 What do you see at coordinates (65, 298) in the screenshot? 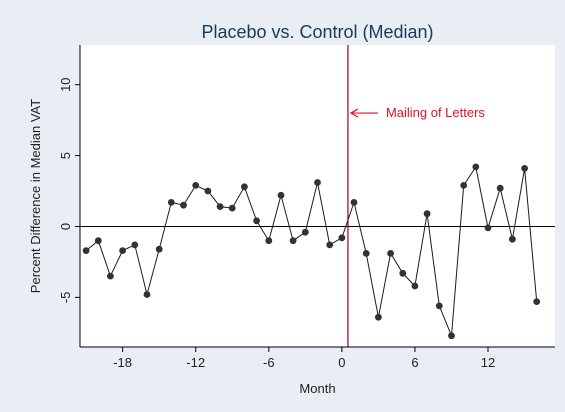
I see `y-tick-label: -5` at bounding box center [65, 298].